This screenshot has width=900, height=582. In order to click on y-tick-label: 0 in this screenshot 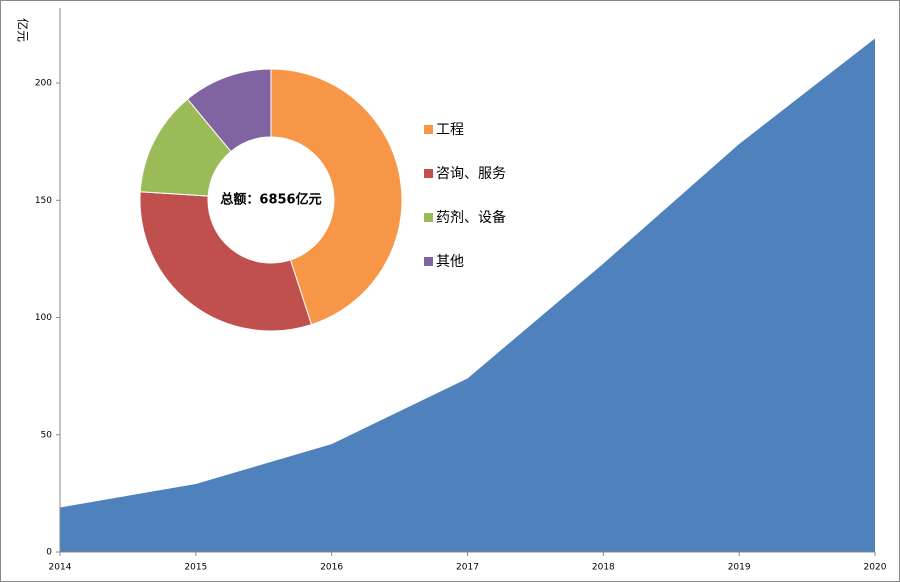, I will do `click(49, 553)`.